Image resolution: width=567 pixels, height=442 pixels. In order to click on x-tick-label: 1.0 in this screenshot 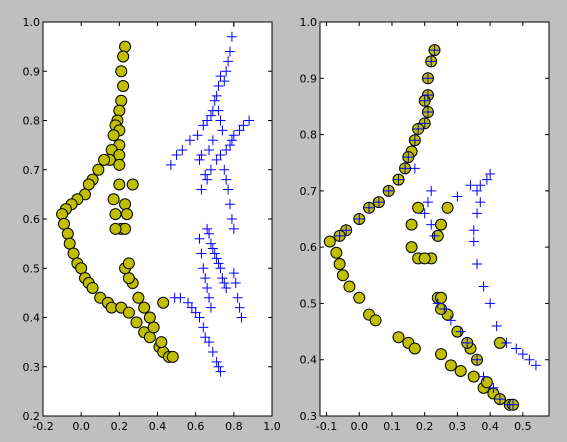, I will do `click(272, 426)`.